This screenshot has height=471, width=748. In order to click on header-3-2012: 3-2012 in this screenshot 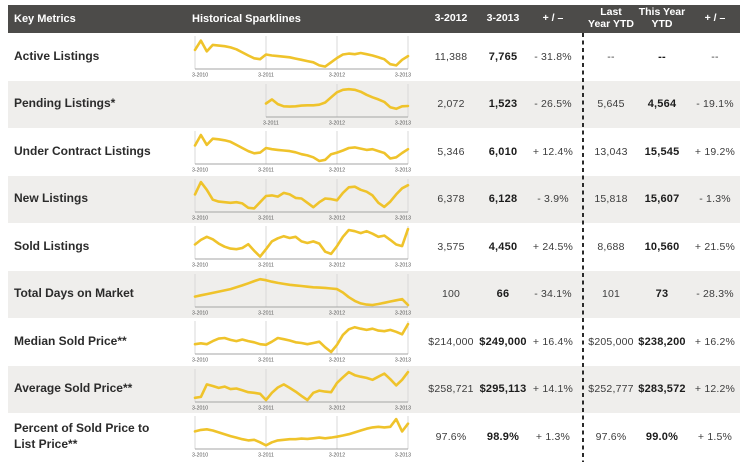, I will do `click(451, 18)`.